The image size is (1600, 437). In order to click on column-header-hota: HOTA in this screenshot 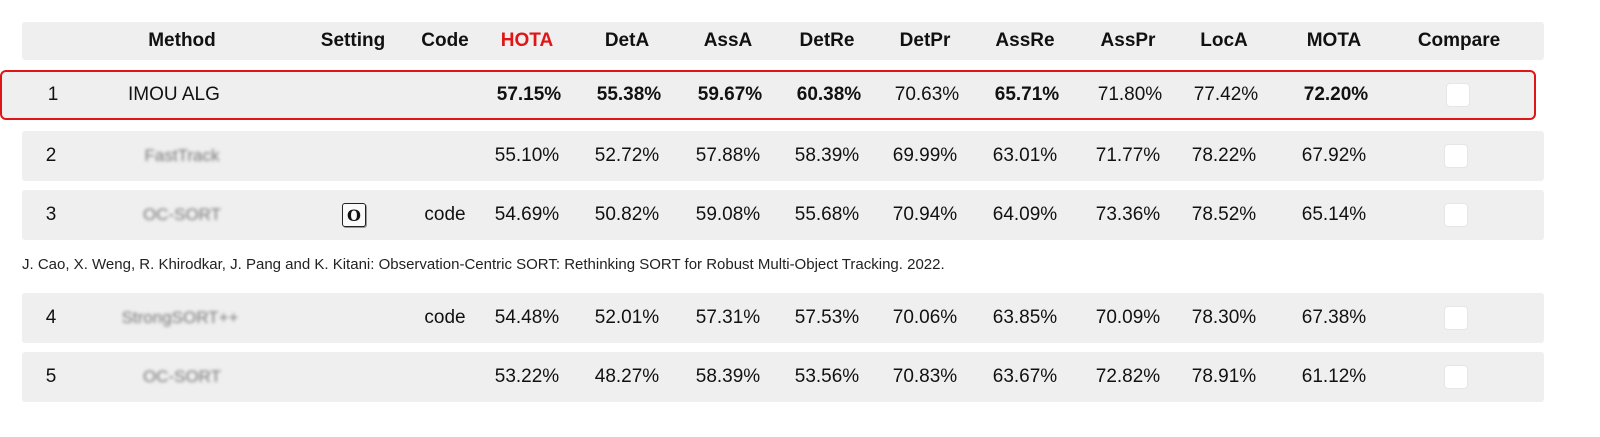, I will do `click(527, 40)`.